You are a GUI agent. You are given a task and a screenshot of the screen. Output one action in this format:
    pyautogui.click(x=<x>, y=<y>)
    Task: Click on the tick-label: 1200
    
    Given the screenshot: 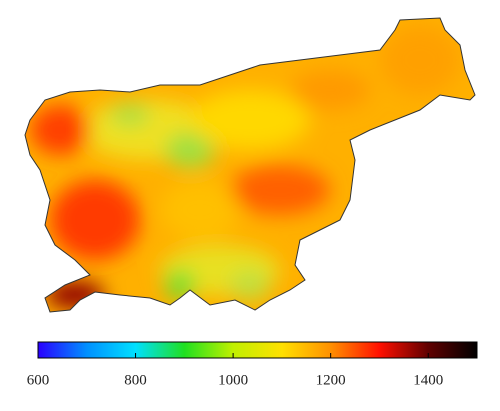 What is the action you would take?
    pyautogui.click(x=331, y=380)
    